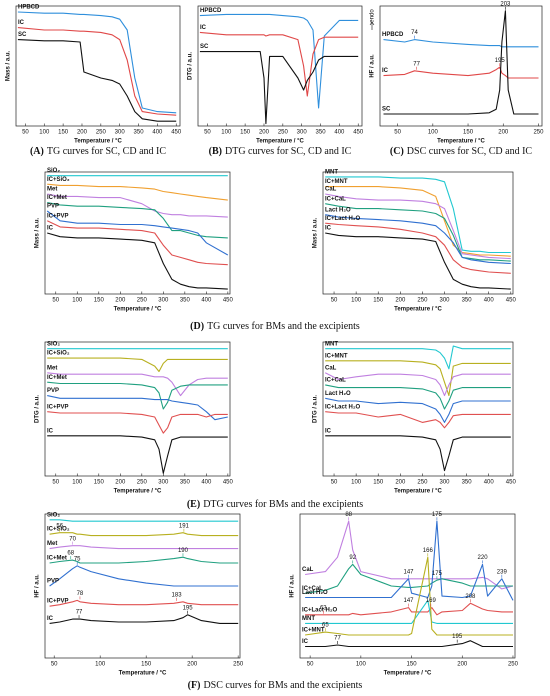 Image resolution: width=550 pixels, height=696 pixels. I want to click on annotation: 56, so click(59, 526).